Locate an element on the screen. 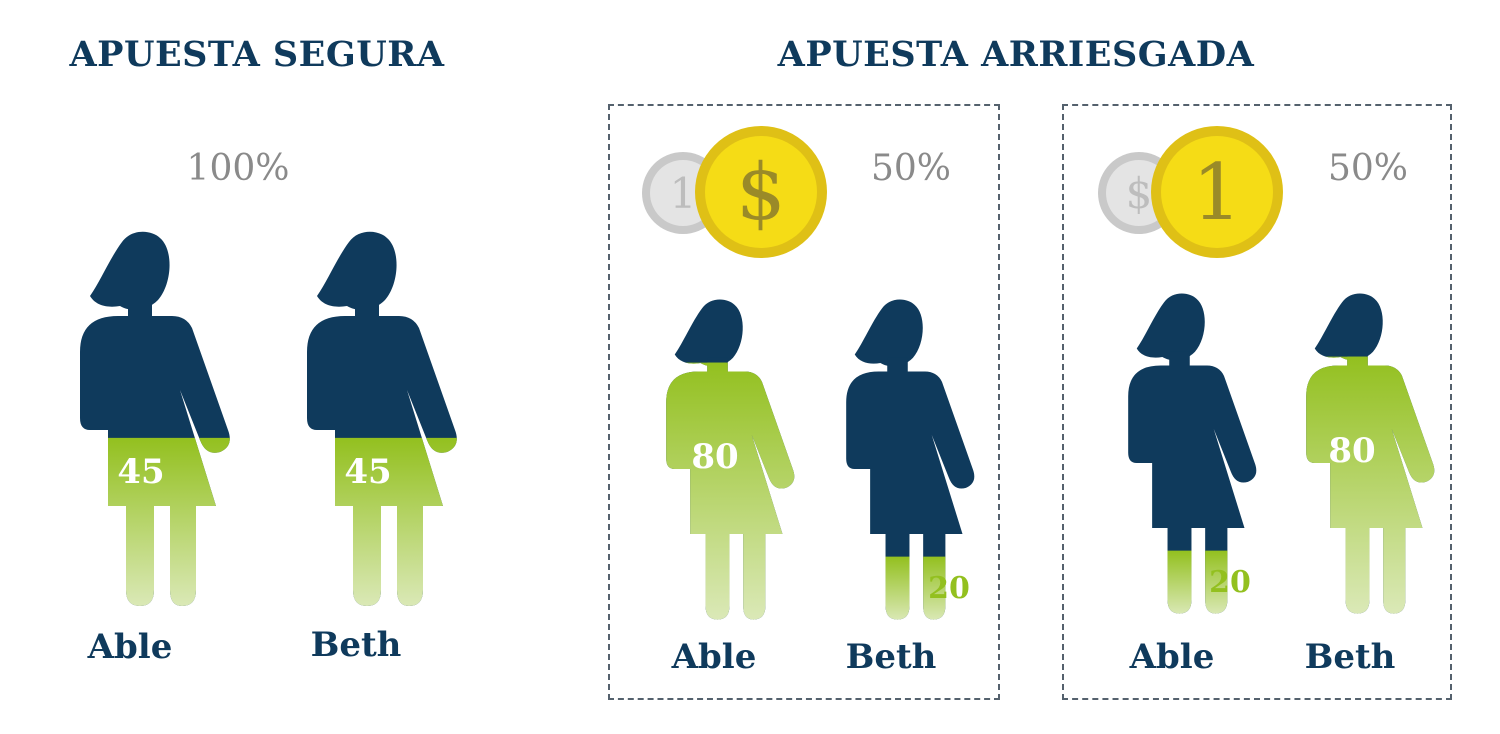 This screenshot has width=1500, height=734. value-outcome2-beth: 80 is located at coordinates (1352, 451).